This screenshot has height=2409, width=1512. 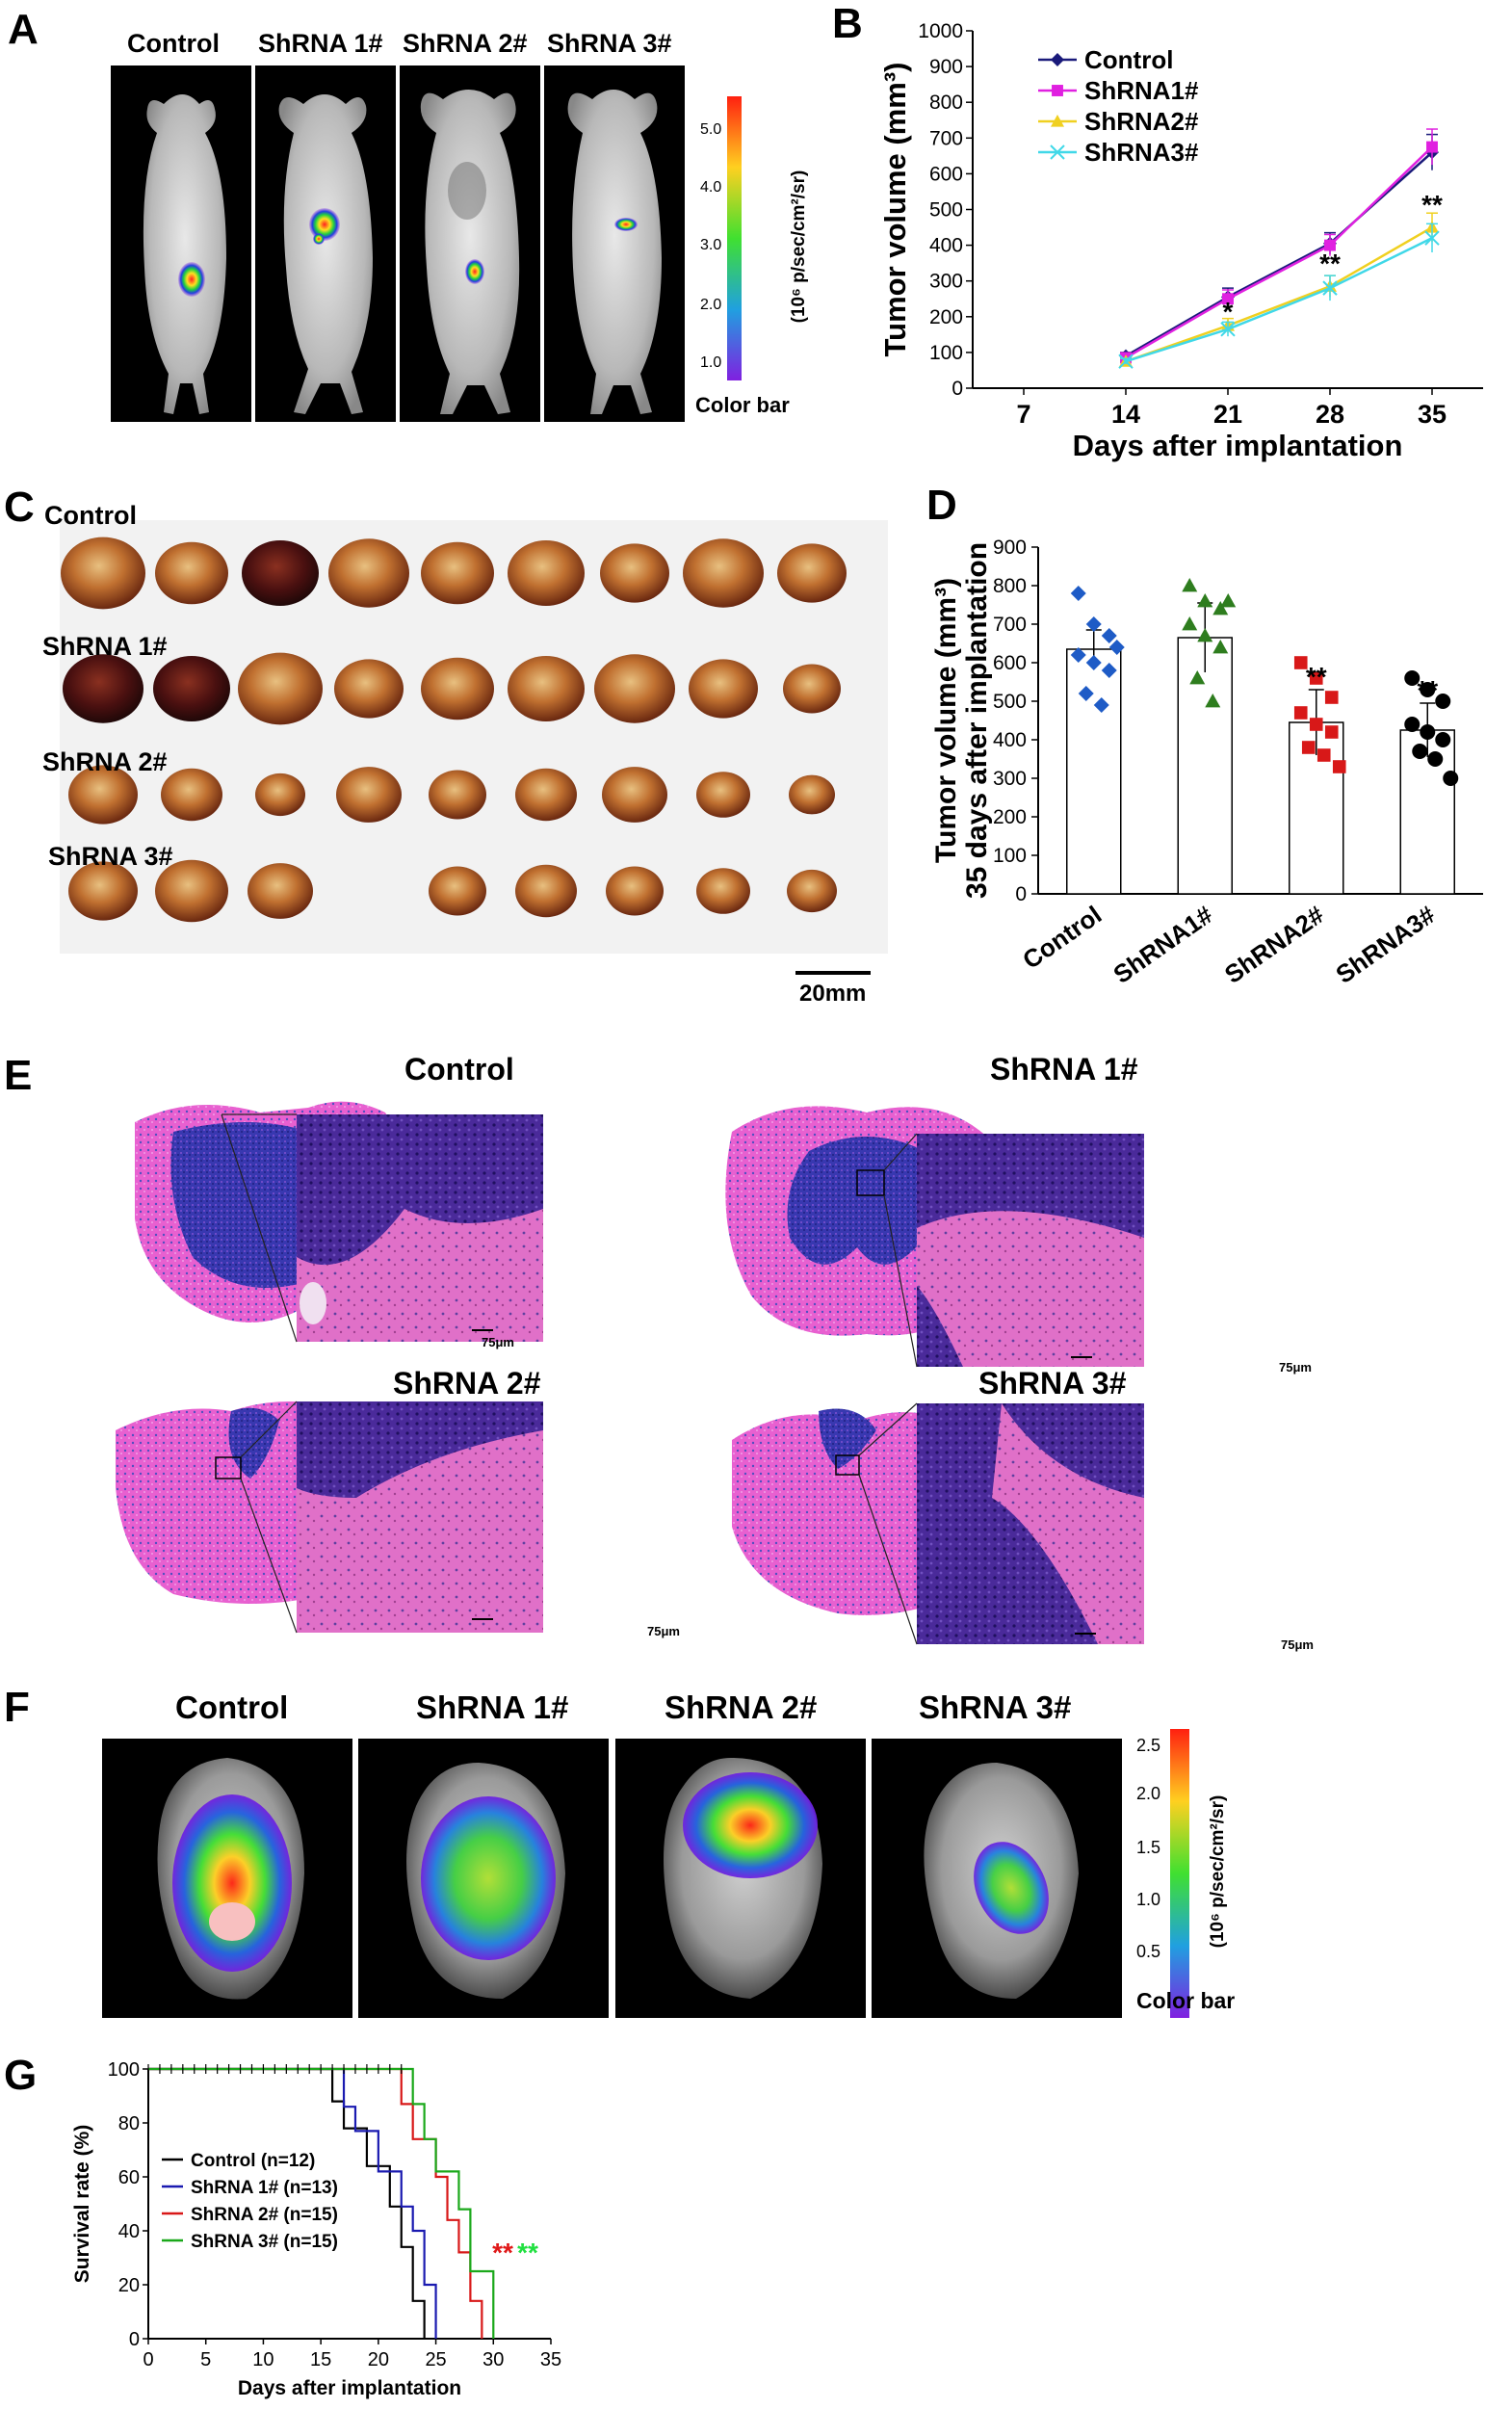 I want to click on colorbar-a-tick: 5.0, so click(x=711, y=129).